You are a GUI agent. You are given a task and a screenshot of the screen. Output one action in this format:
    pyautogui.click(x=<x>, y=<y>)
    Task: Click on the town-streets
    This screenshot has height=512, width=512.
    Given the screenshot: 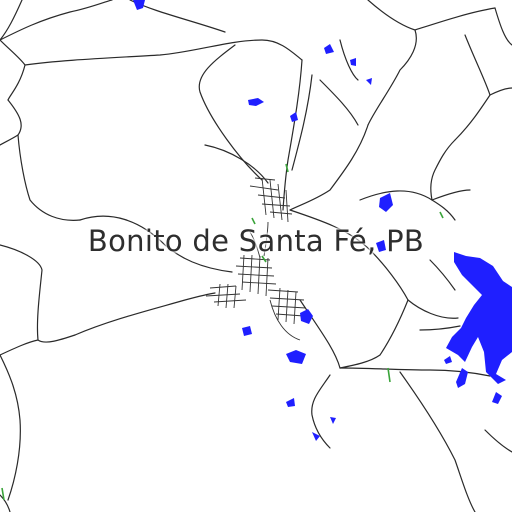 What is the action you would take?
    pyautogui.click(x=256, y=259)
    